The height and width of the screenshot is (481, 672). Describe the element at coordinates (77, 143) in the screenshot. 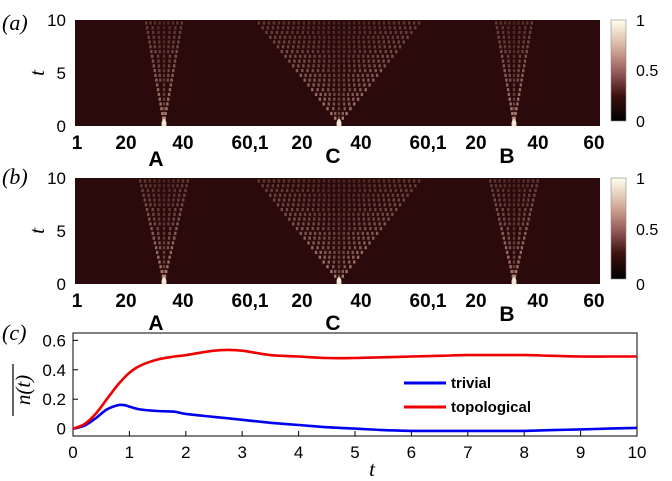

I see `panel-a-xtick: 1` at that location.